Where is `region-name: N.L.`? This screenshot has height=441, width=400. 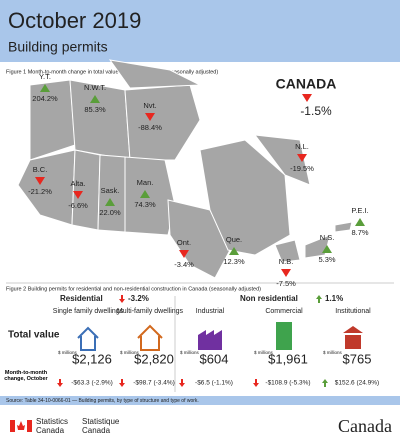 region-name: N.L. is located at coordinates (302, 146).